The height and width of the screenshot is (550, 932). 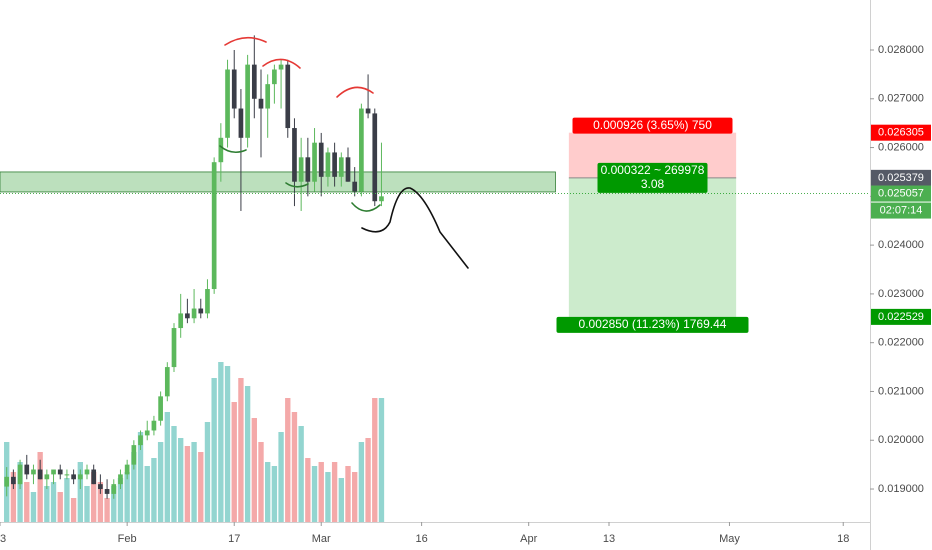 What do you see at coordinates (528, 539) in the screenshot?
I see `x-tick-label: Apr` at bounding box center [528, 539].